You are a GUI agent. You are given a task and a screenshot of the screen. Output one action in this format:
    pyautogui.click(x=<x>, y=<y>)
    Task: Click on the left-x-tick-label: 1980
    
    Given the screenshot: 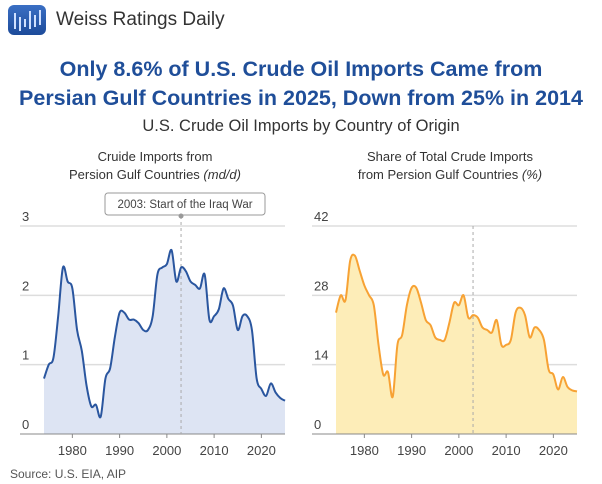 What is the action you would take?
    pyautogui.click(x=72, y=450)
    